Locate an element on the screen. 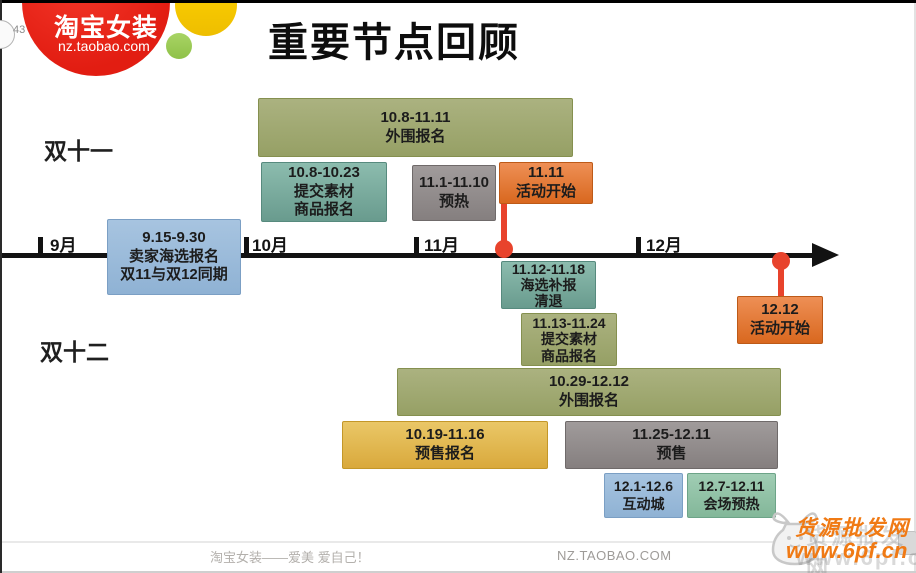  event-box-outer-signup-d12: 10.29-12.12 外围报名 is located at coordinates (589, 392).